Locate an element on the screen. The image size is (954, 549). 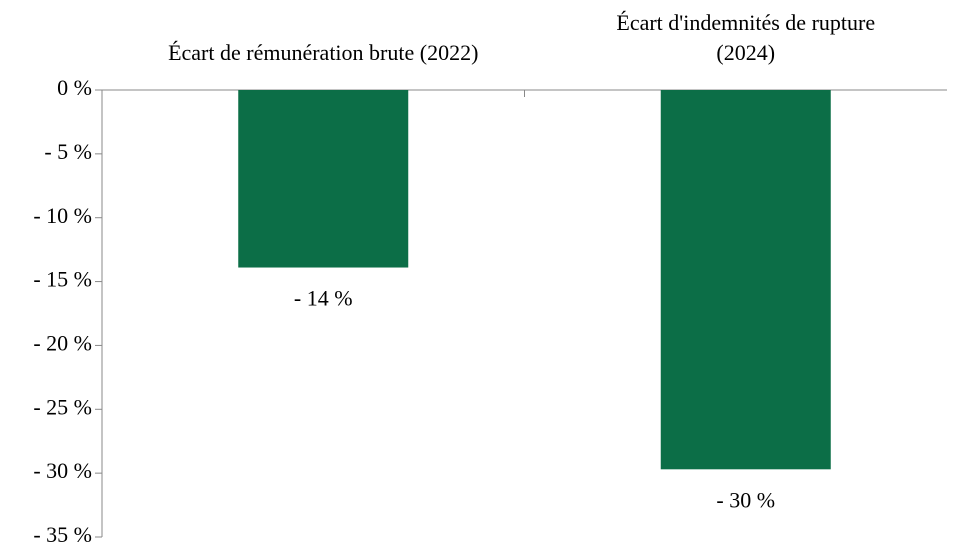
data-label: - 14 % is located at coordinates (323, 298).